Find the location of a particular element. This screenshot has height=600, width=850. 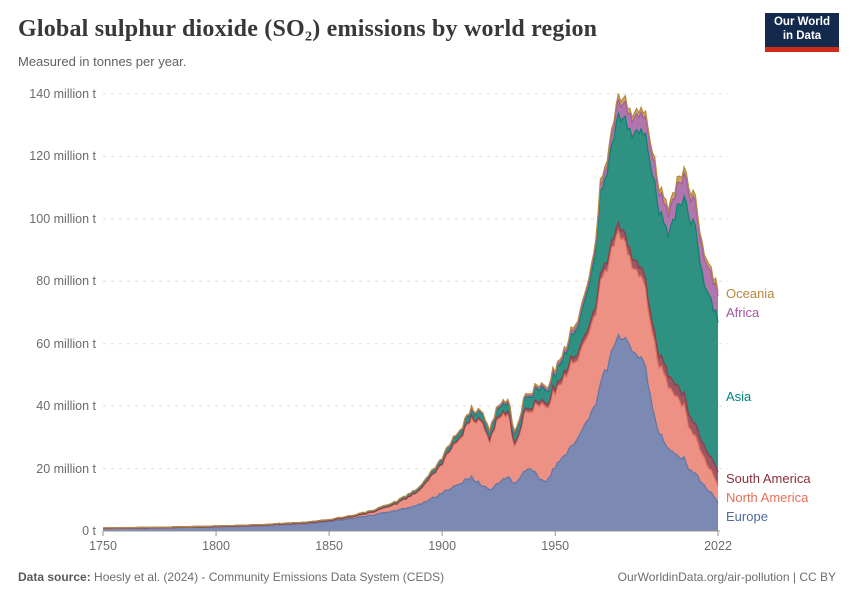

owid-url-license-link: OurWorldinData.org/air-pollution | CC BY is located at coordinates (726, 577).